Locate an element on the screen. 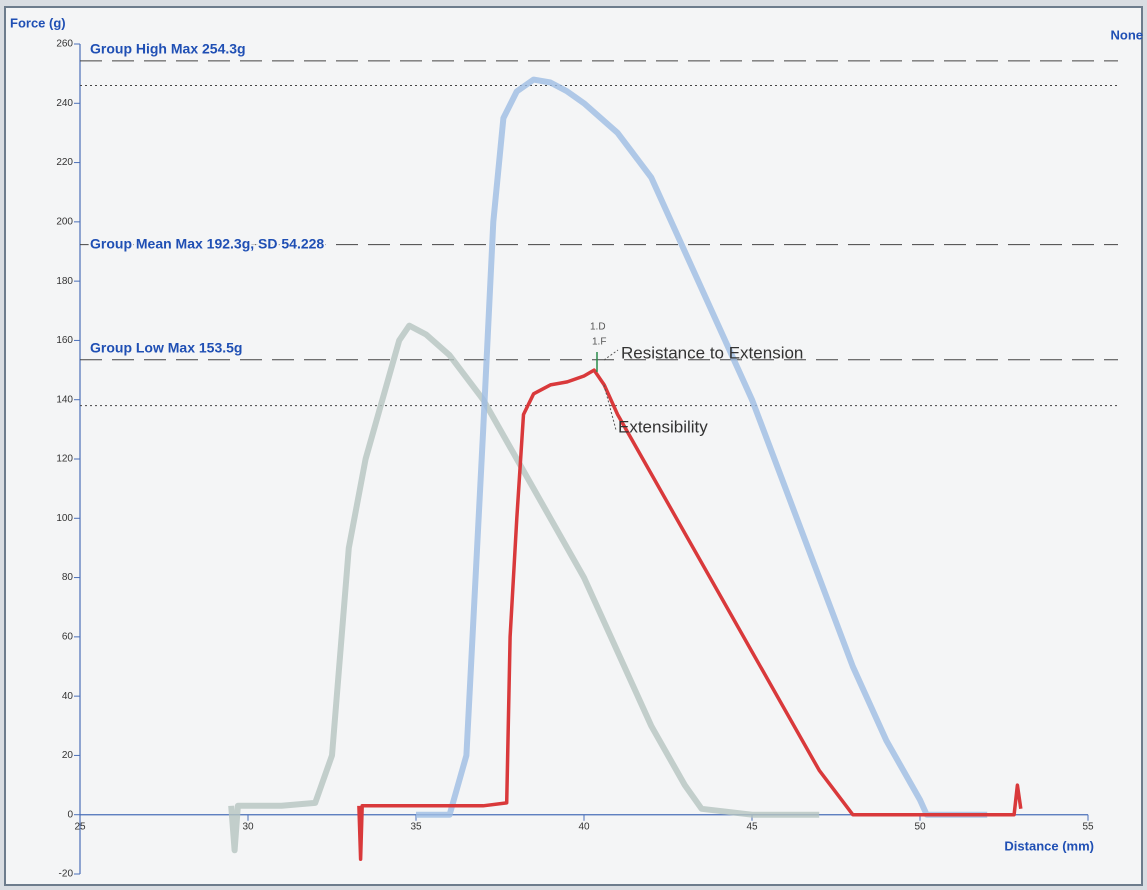 This screenshot has width=1147, height=890. y-tick-label: 200 is located at coordinates (64, 221).